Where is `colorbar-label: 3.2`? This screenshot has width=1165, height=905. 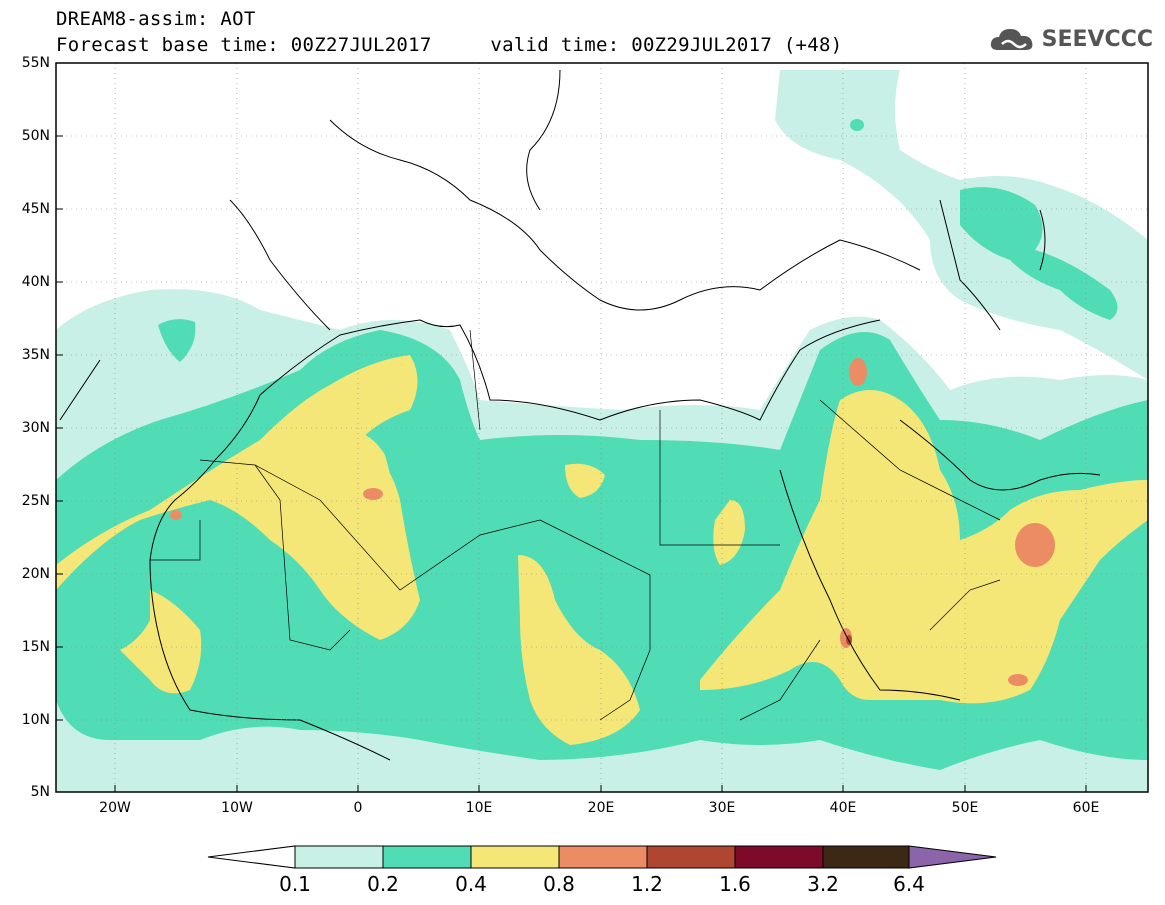
colorbar-label: 3.2 is located at coordinates (823, 884).